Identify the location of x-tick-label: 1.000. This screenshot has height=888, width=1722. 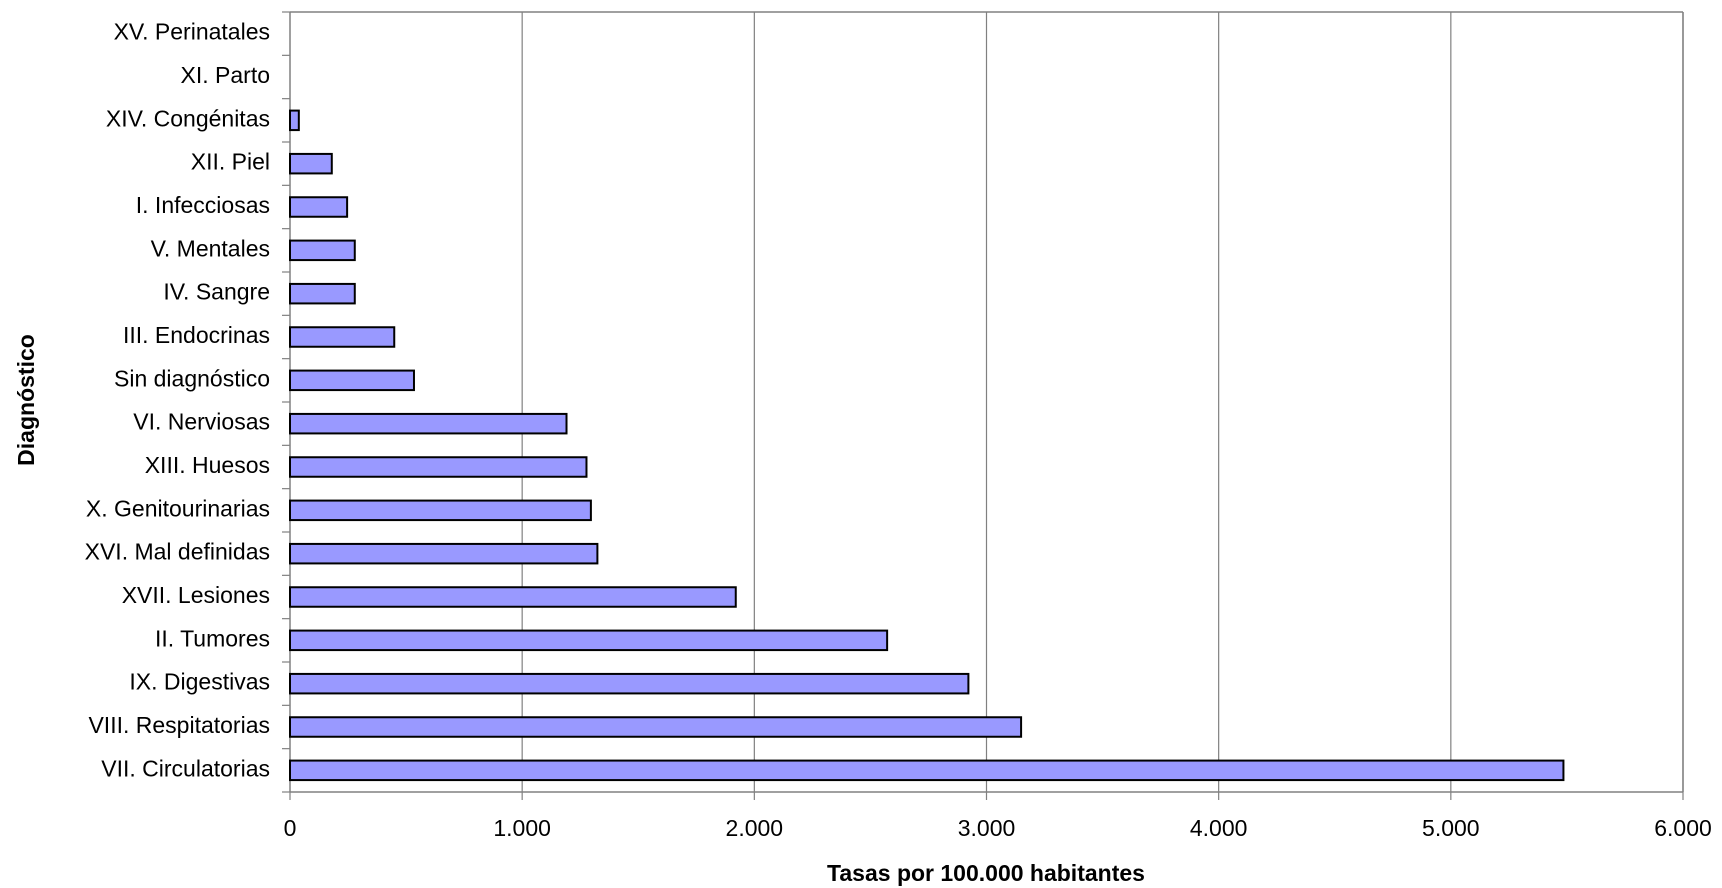
(522, 828).